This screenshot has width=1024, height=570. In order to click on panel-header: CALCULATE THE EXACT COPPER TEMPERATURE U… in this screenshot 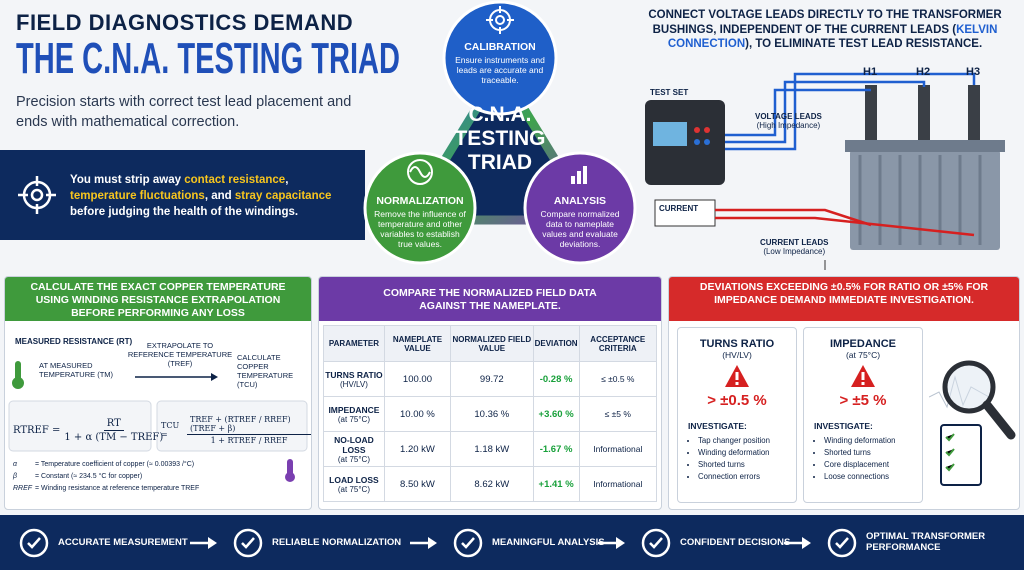, I will do `click(158, 304)`.